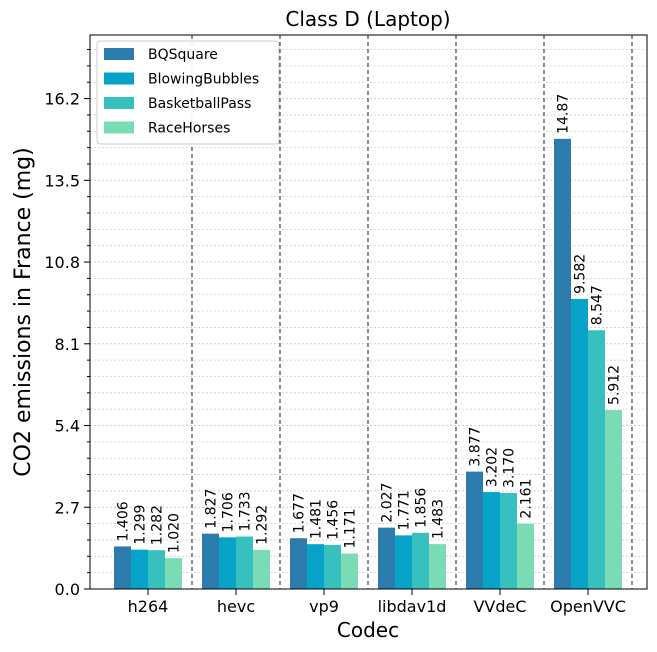  I want to click on data-label: 1.856, so click(422, 508).